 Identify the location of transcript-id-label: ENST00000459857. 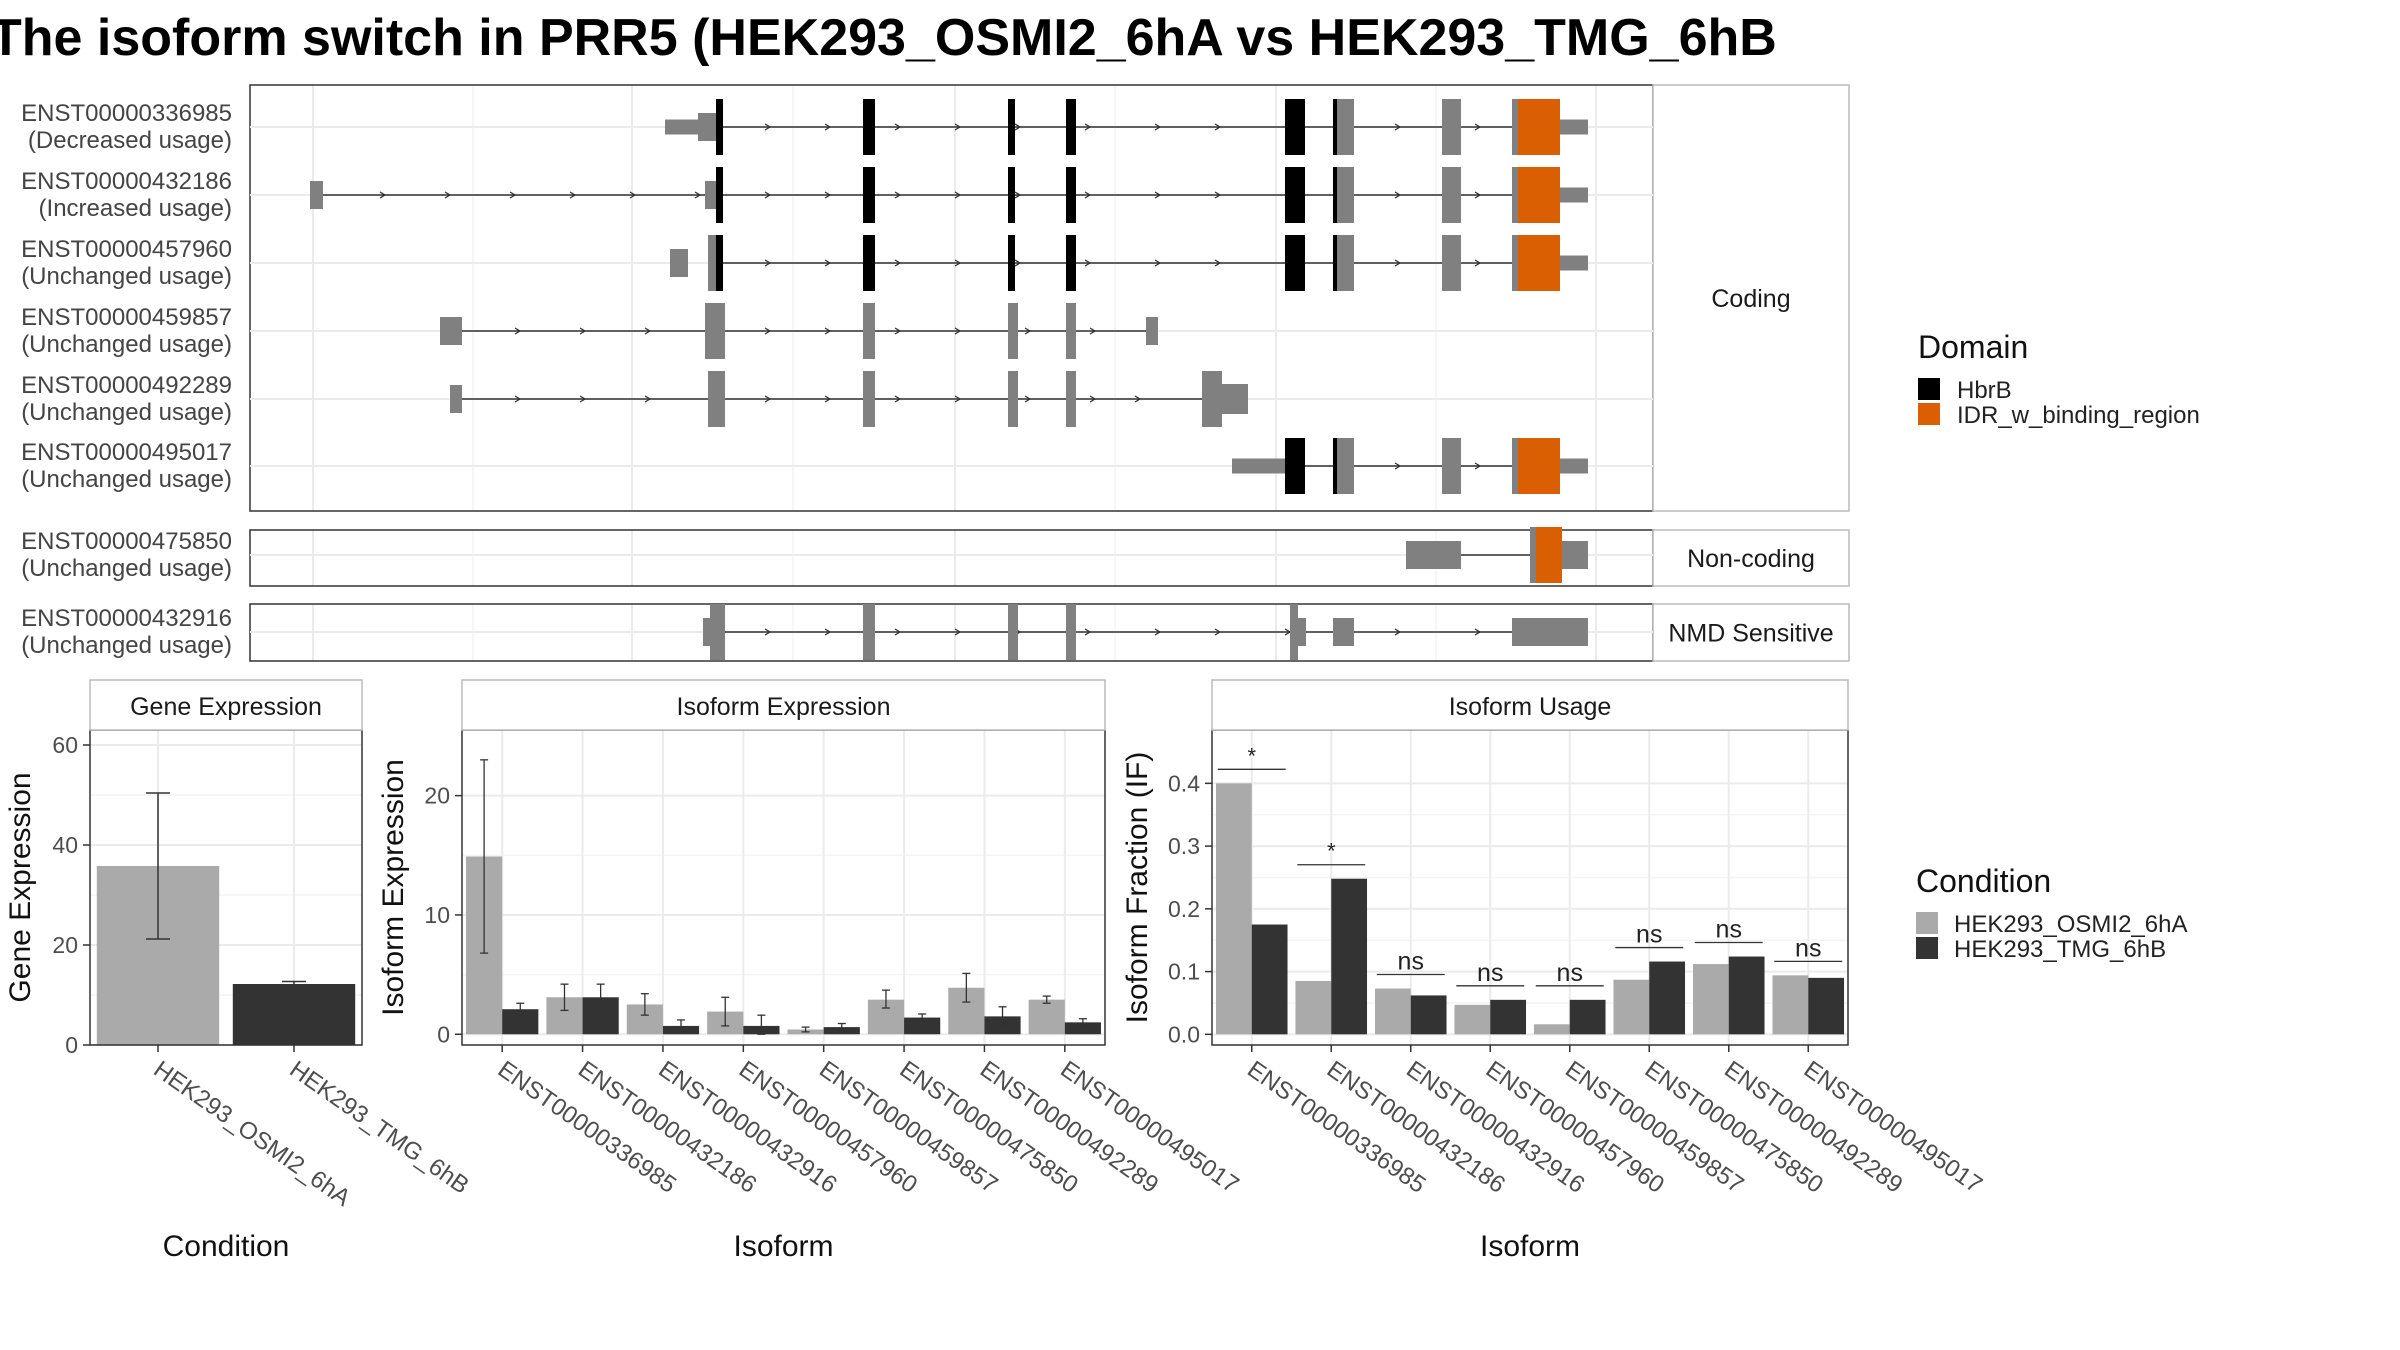
(126, 317).